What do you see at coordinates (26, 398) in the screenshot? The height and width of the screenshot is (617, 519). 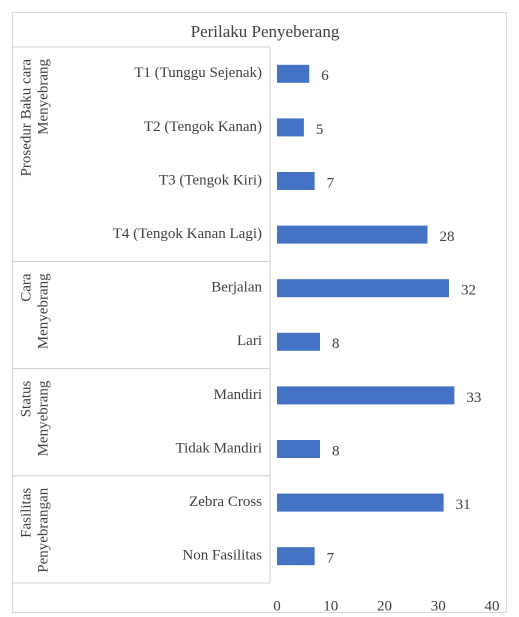 I see `group-label: Status` at bounding box center [26, 398].